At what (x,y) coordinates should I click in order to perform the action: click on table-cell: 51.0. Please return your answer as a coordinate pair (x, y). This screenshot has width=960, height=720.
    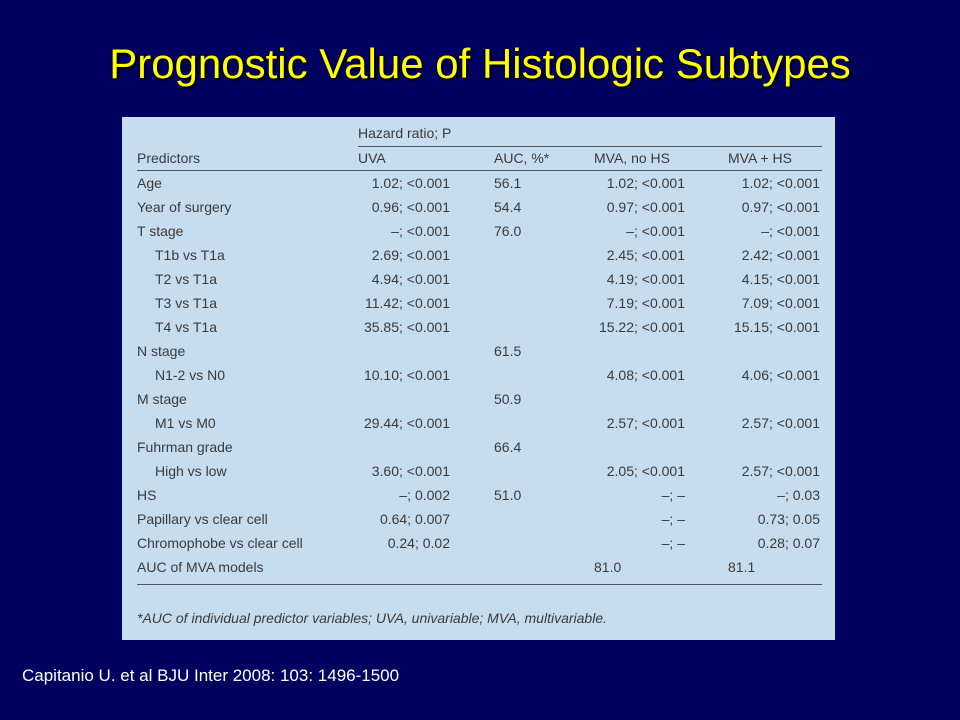
    Looking at the image, I should click on (508, 495).